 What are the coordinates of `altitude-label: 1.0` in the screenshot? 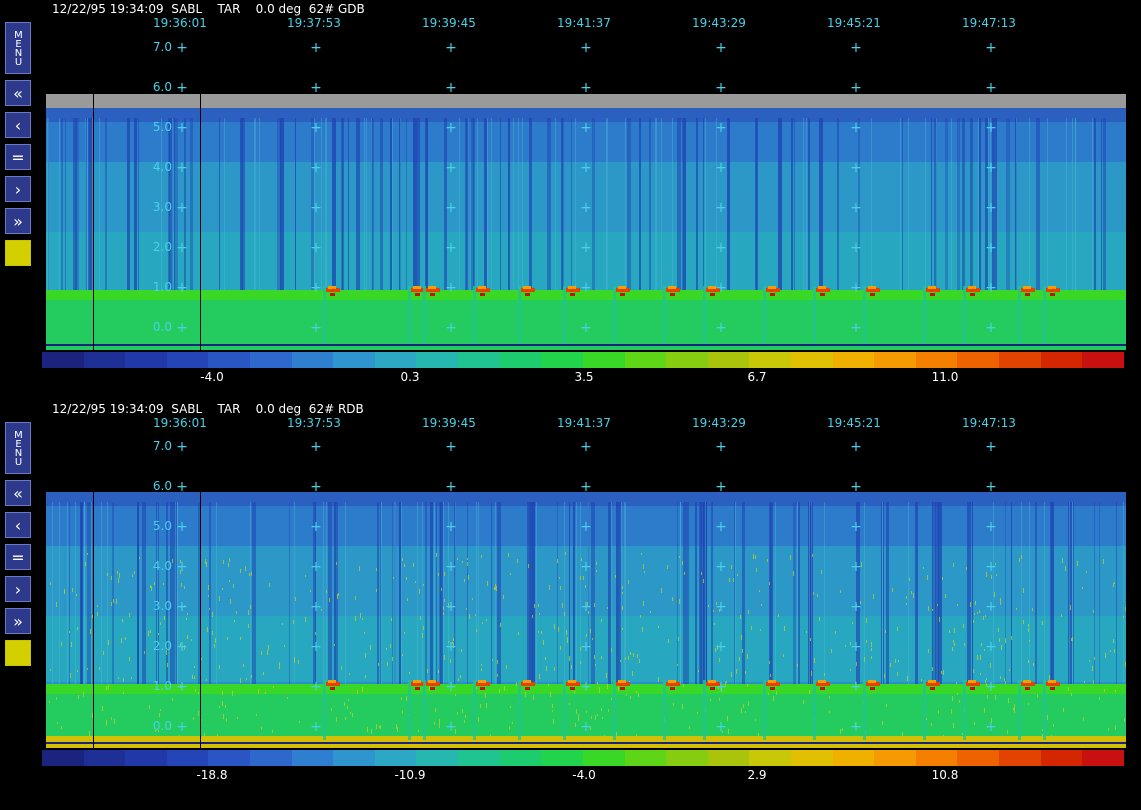 It's located at (162, 686).